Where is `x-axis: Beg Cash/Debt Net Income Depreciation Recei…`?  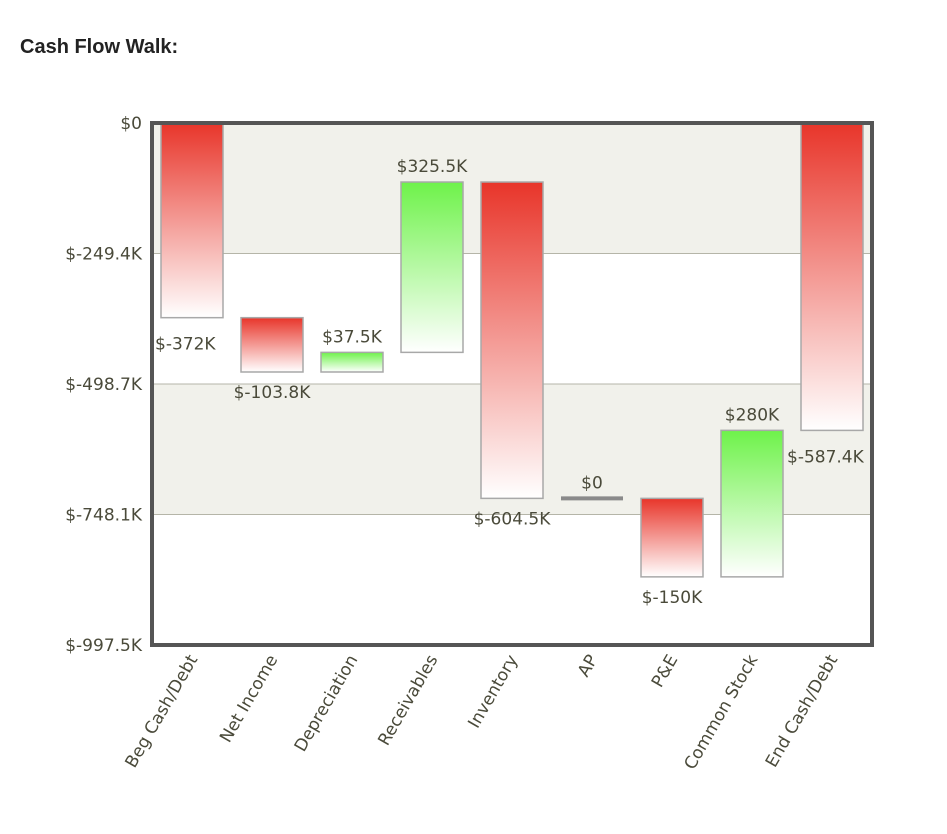 x-axis: Beg Cash/Debt Net Income Depreciation Recei… is located at coordinates (482, 712).